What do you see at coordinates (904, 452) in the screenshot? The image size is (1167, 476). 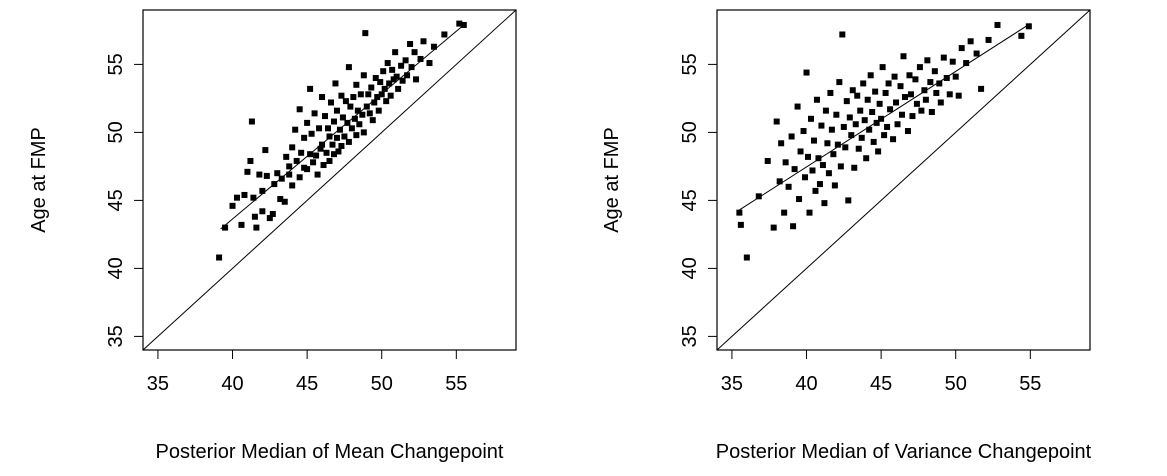 I see `x-axis-label: Posterior Median of Variance Changepoint` at bounding box center [904, 452].